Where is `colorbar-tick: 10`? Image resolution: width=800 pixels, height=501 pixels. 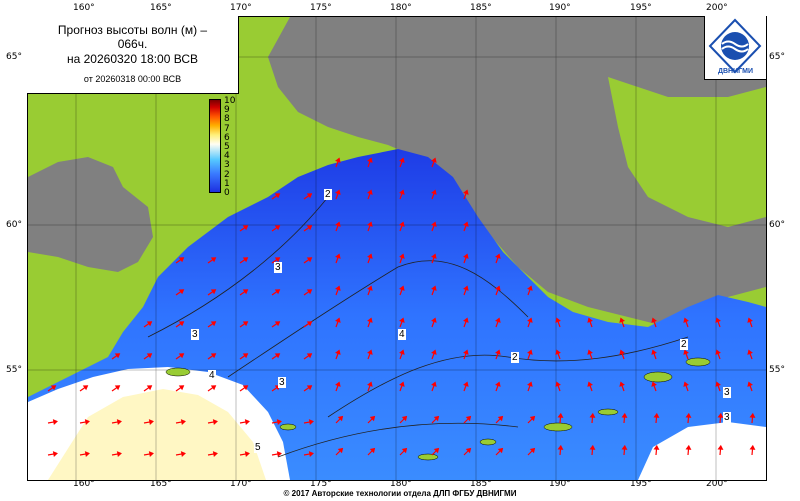
colorbar-tick: 10 is located at coordinates (230, 101).